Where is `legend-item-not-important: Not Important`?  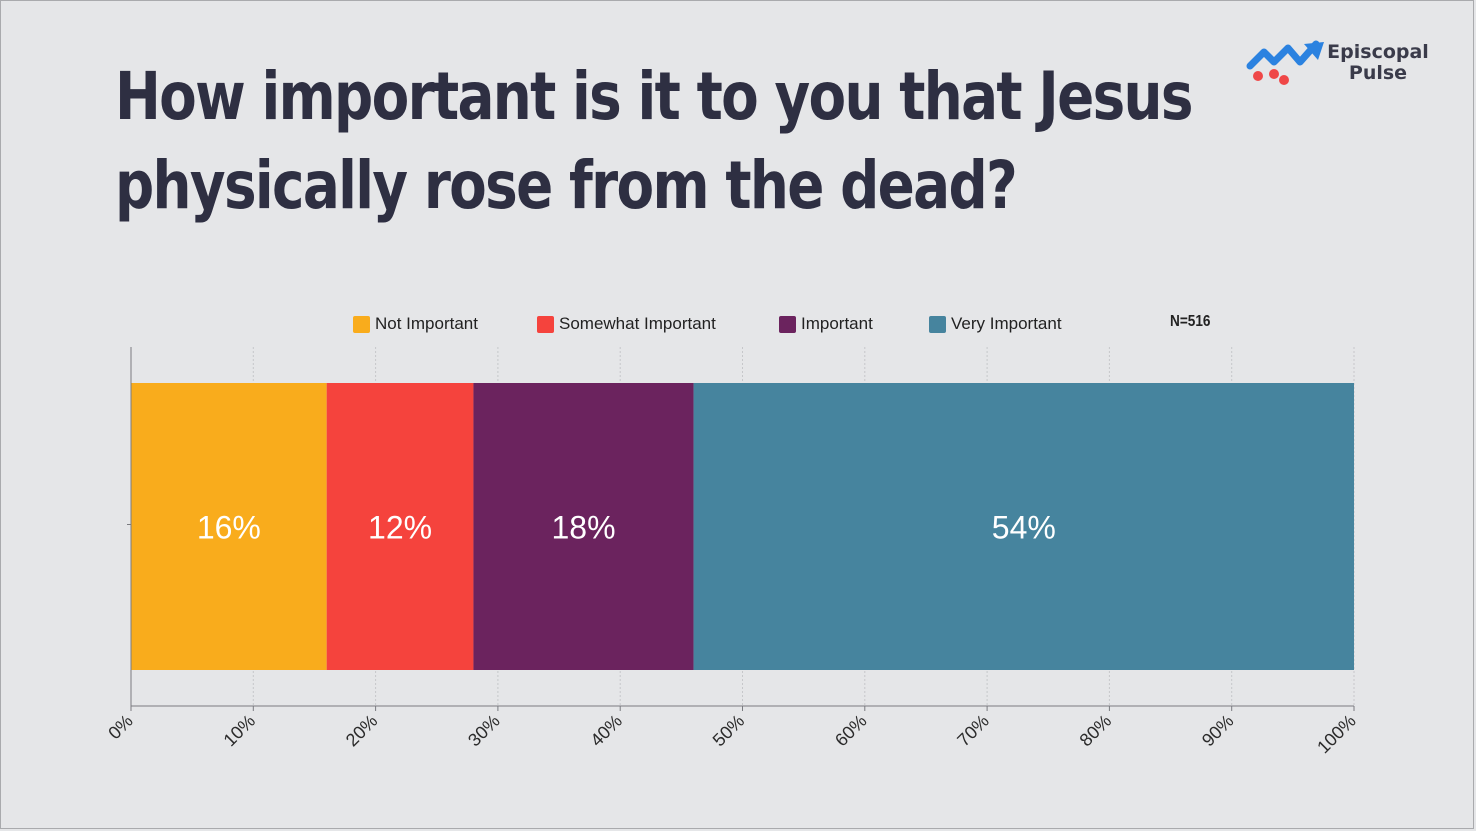 legend-item-not-important: Not Important is located at coordinates (415, 324).